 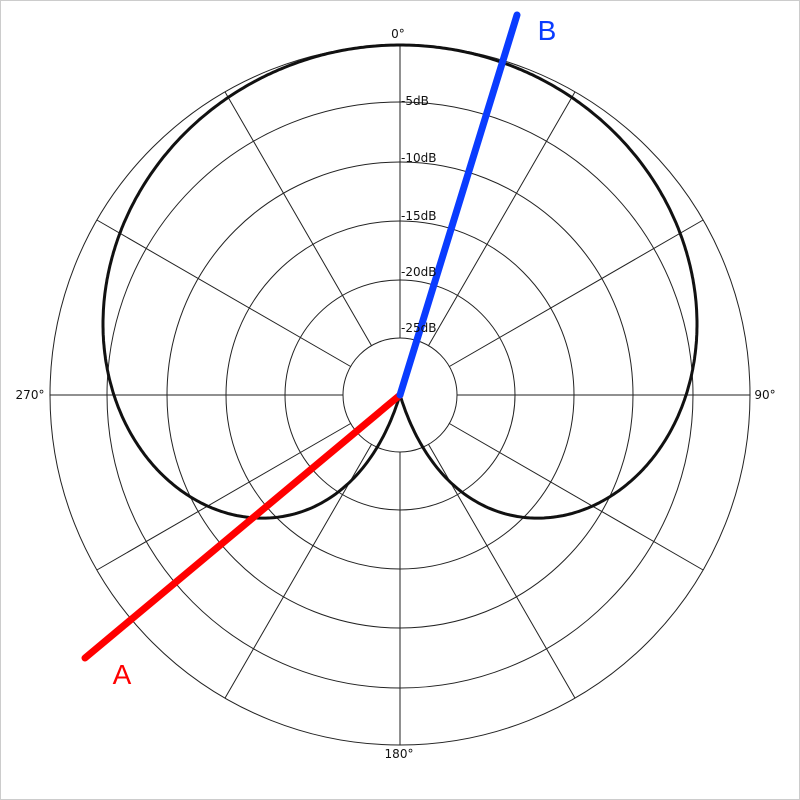 I want to click on angle-label: 270°, so click(x=30, y=395).